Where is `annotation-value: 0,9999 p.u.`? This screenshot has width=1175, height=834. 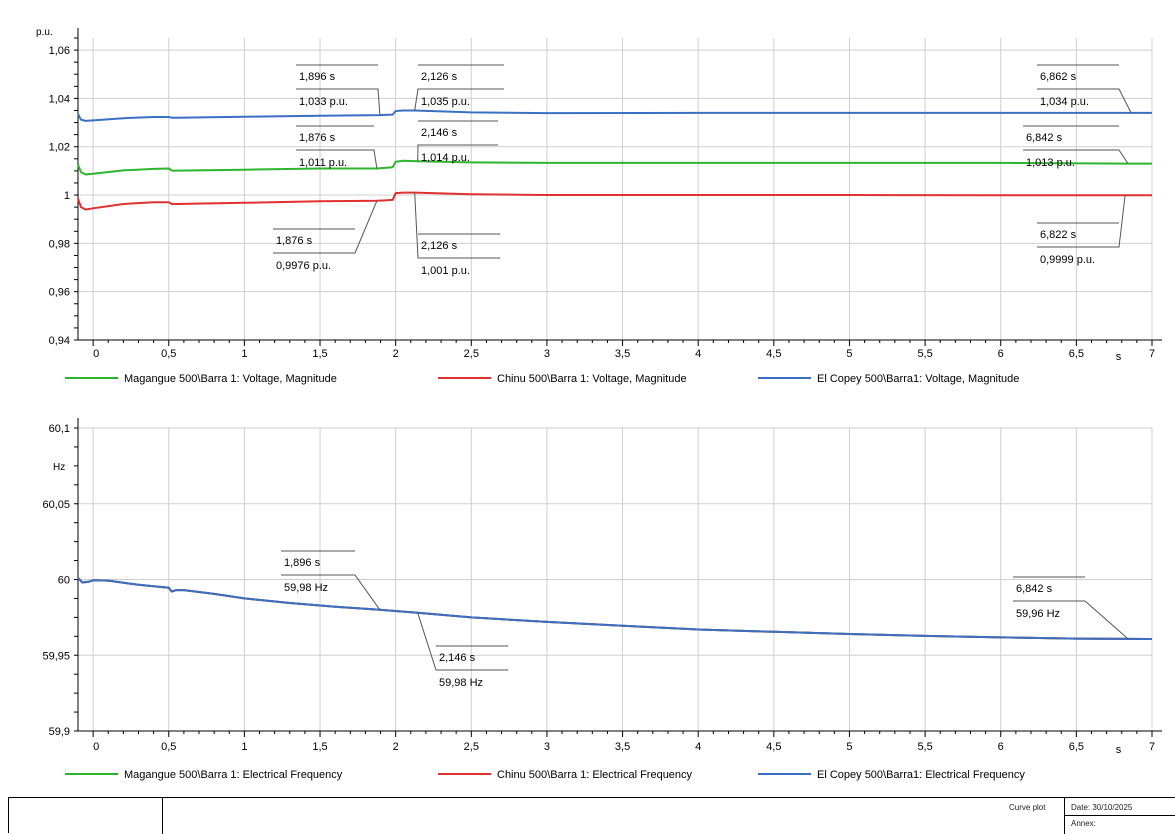
annotation-value: 0,9999 p.u. is located at coordinates (1067, 260).